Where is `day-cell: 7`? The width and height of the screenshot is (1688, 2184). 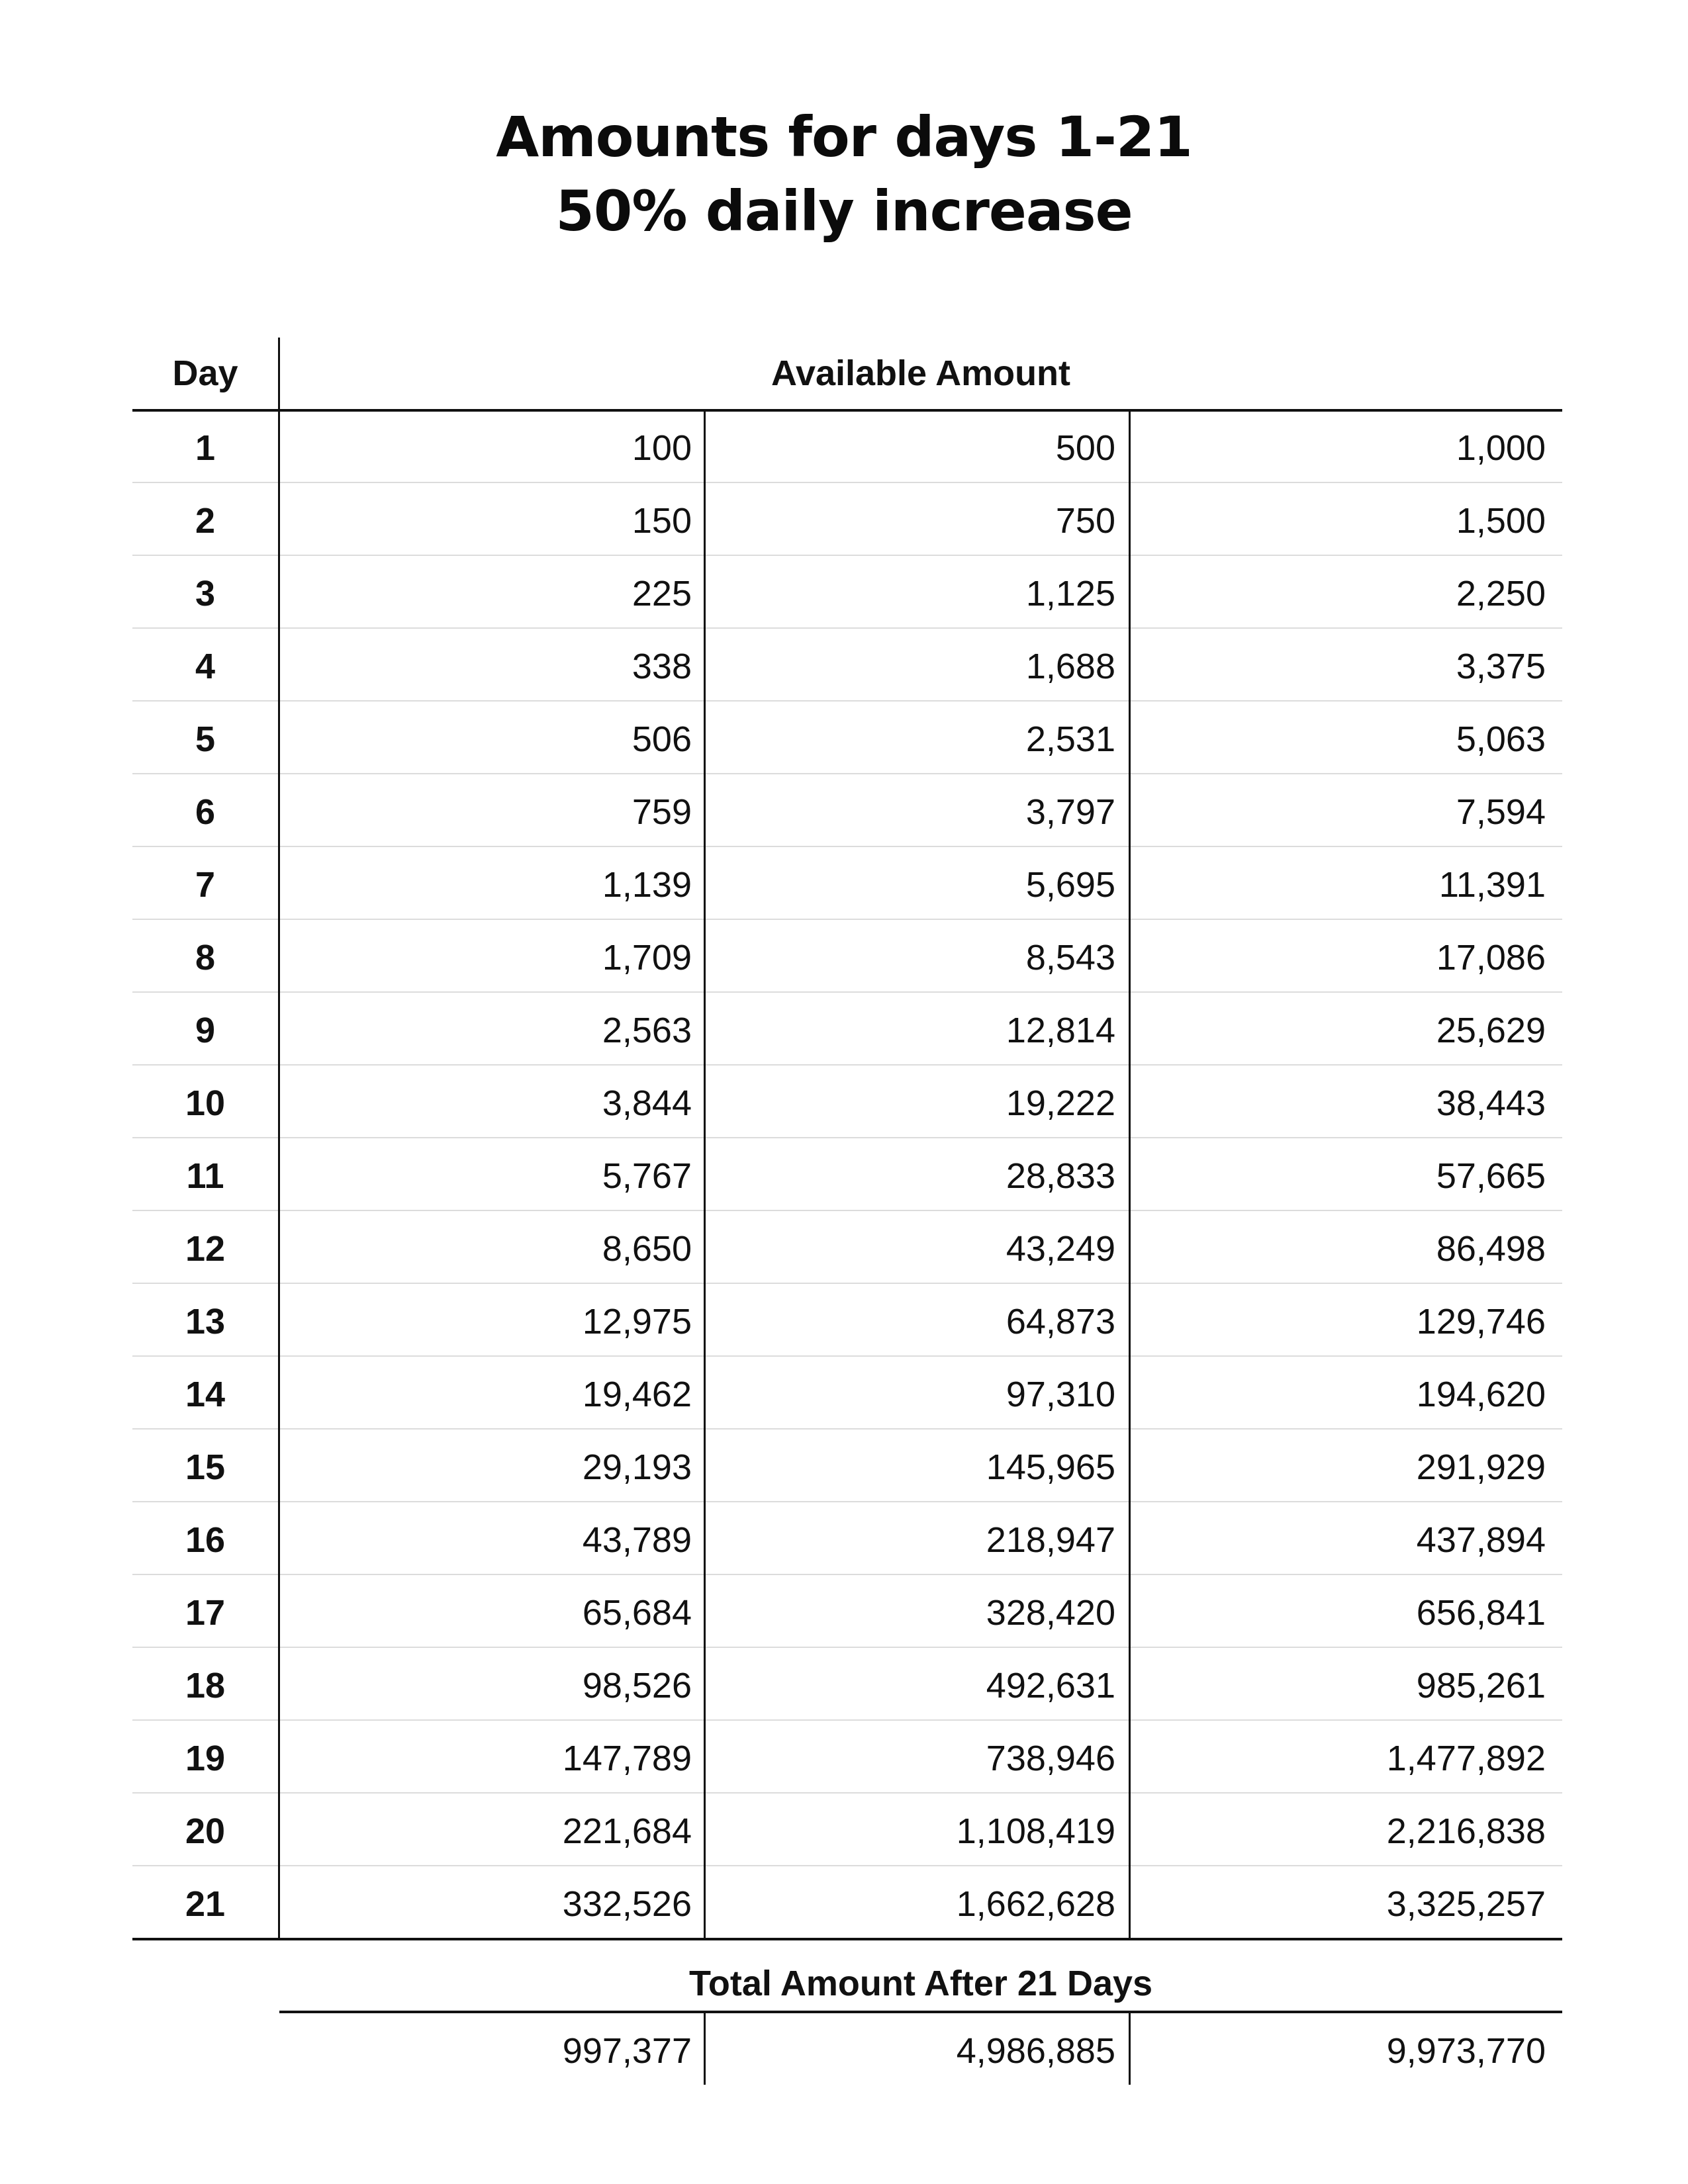 day-cell: 7 is located at coordinates (205, 885).